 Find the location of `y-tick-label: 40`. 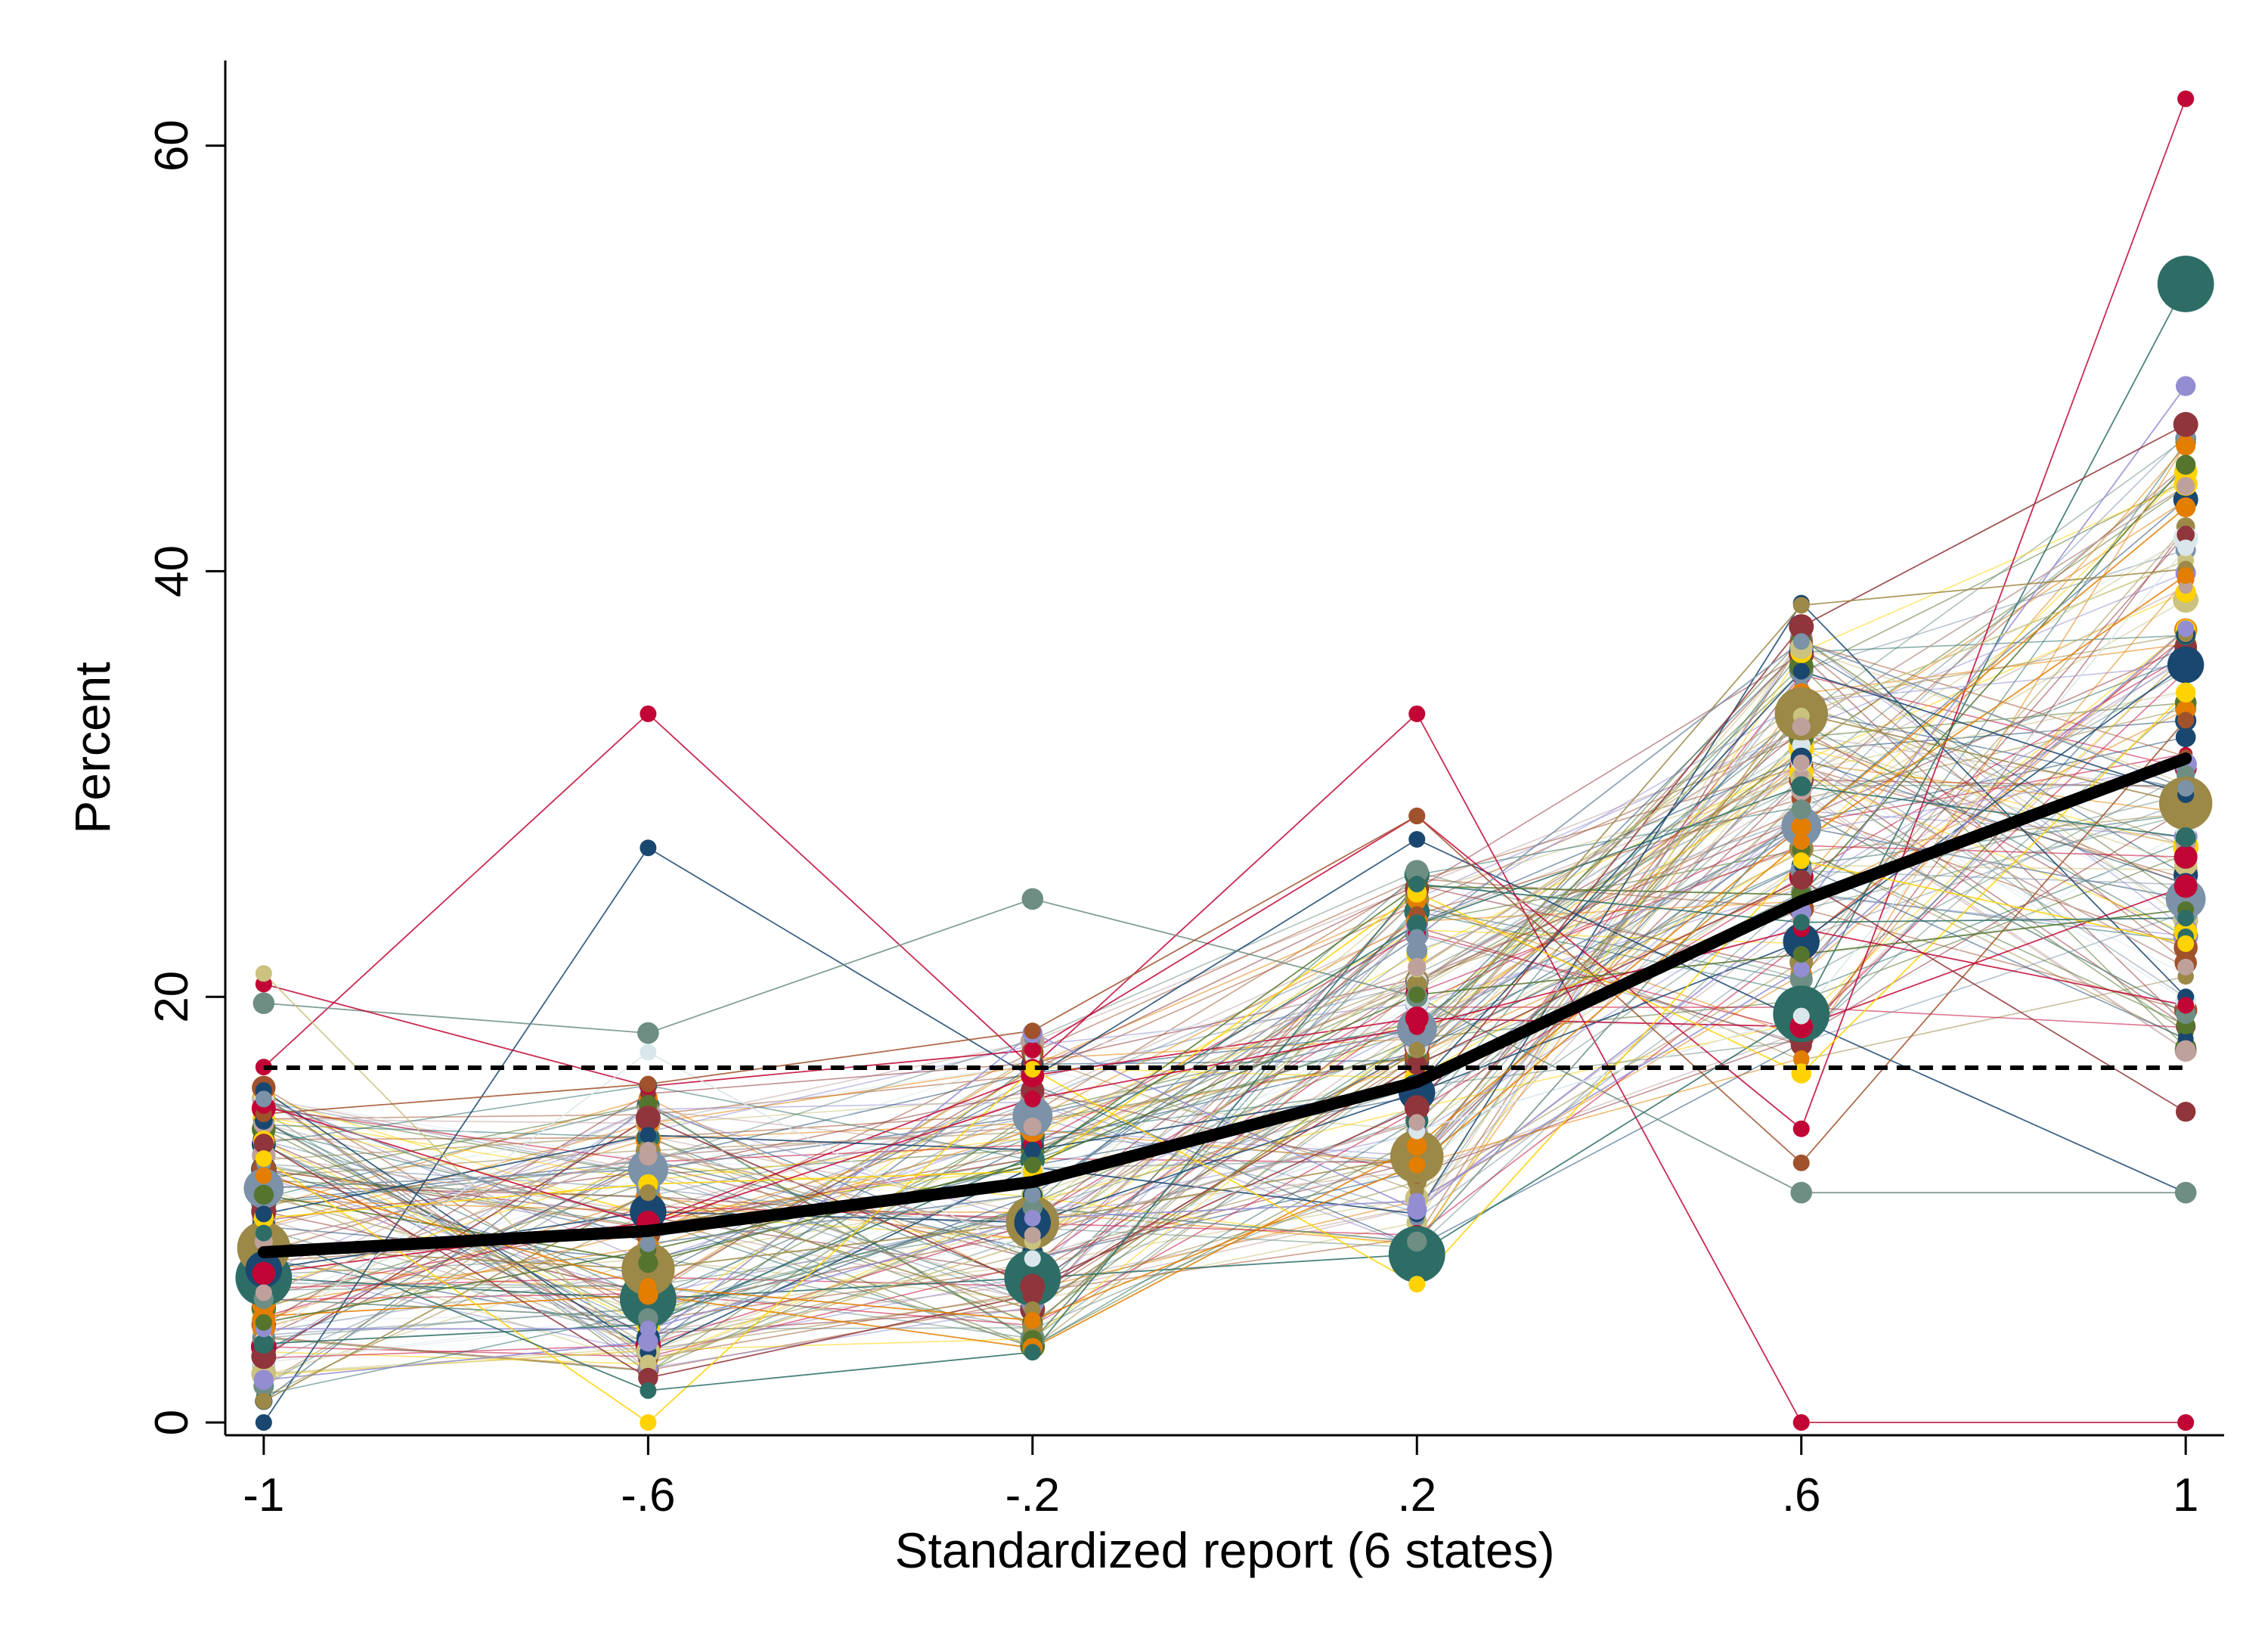

y-tick-label: 40 is located at coordinates (172, 571).